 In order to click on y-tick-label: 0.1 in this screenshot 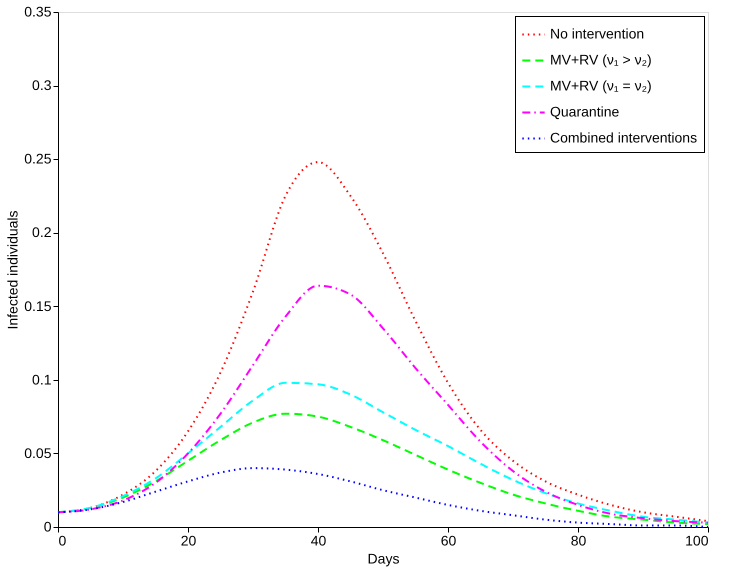, I will do `click(42, 379)`.